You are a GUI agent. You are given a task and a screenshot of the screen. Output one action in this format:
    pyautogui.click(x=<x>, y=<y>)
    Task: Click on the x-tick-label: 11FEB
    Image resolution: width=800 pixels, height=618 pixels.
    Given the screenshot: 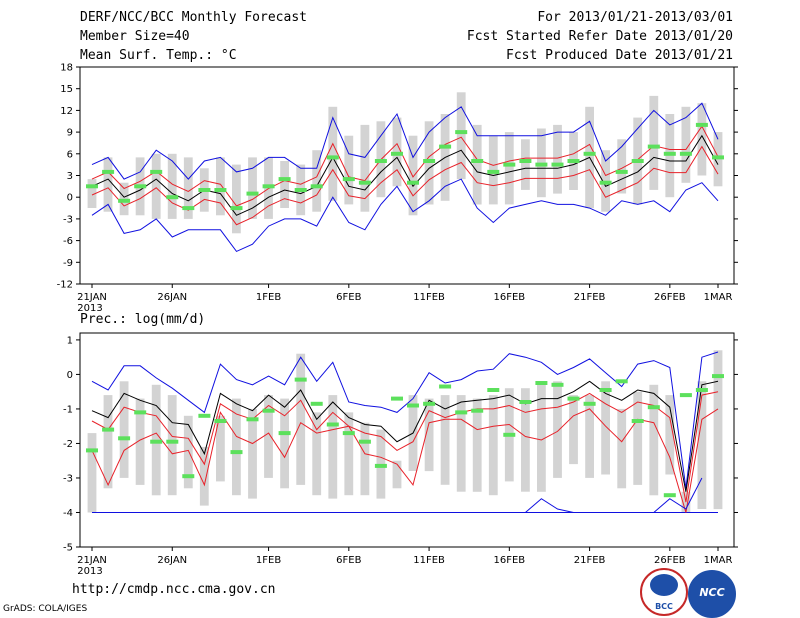 What is the action you would take?
    pyautogui.click(x=429, y=297)
    